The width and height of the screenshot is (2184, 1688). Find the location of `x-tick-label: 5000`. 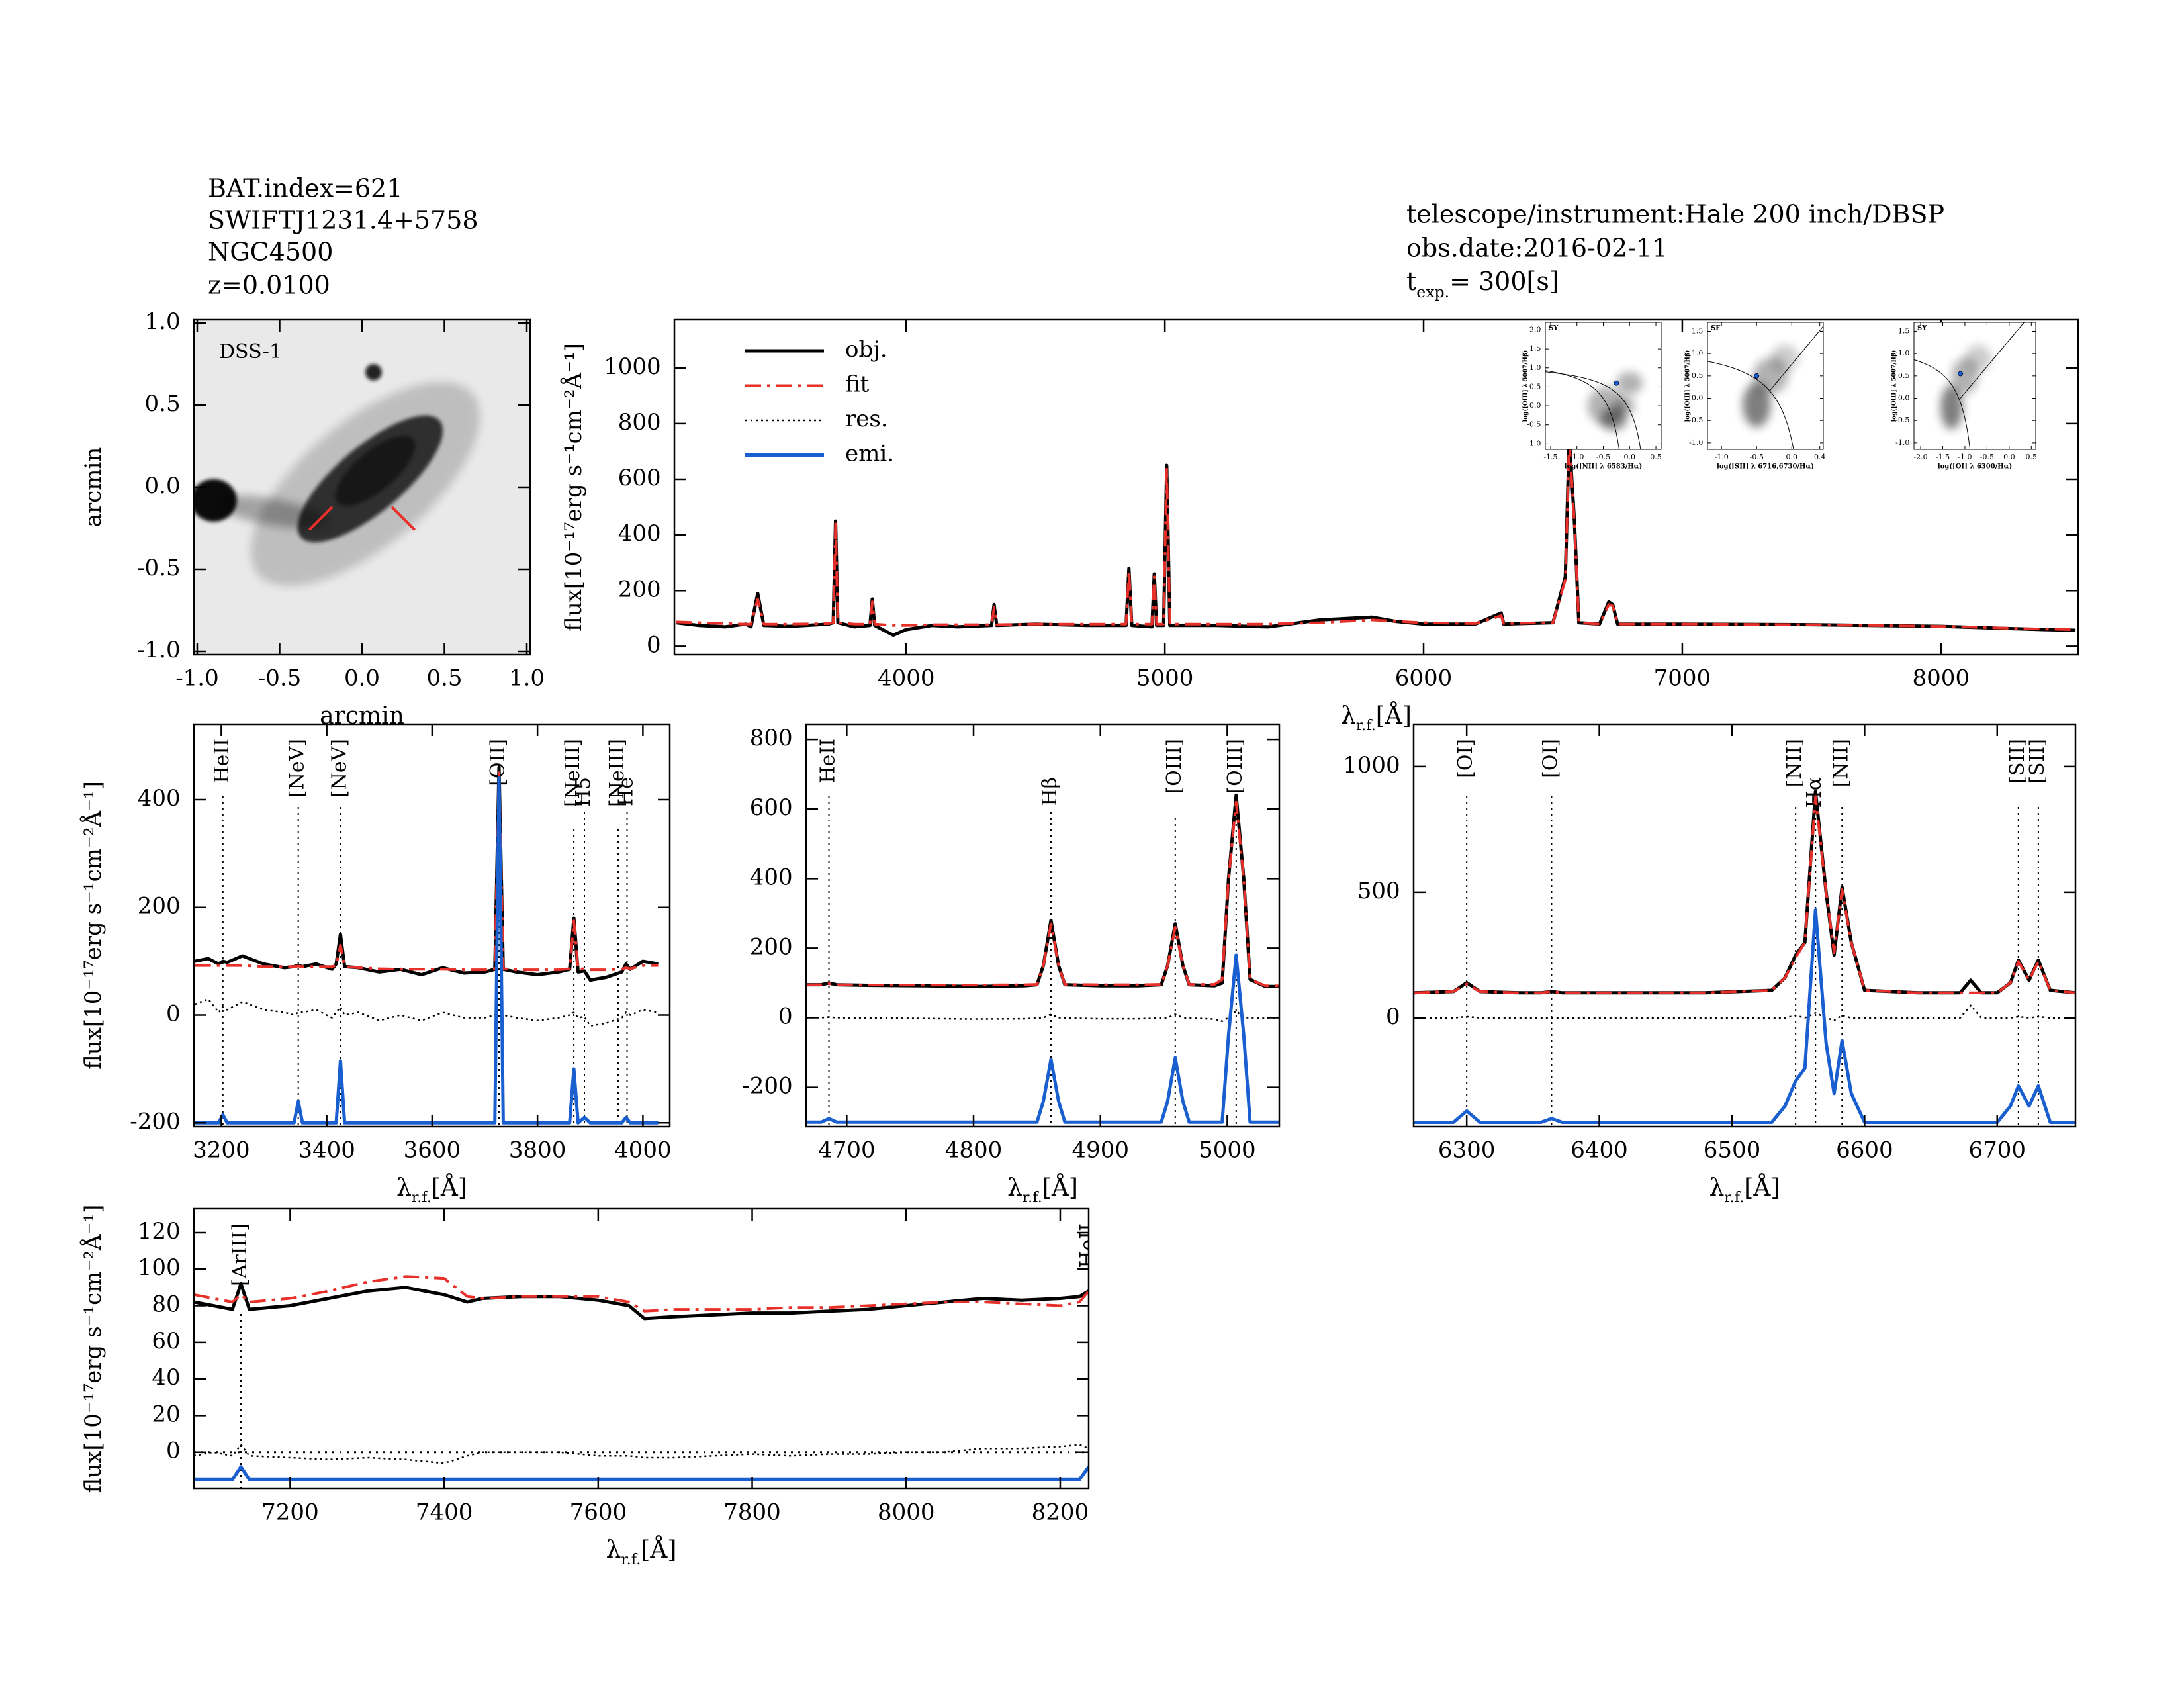

x-tick-label: 5000 is located at coordinates (1165, 678).